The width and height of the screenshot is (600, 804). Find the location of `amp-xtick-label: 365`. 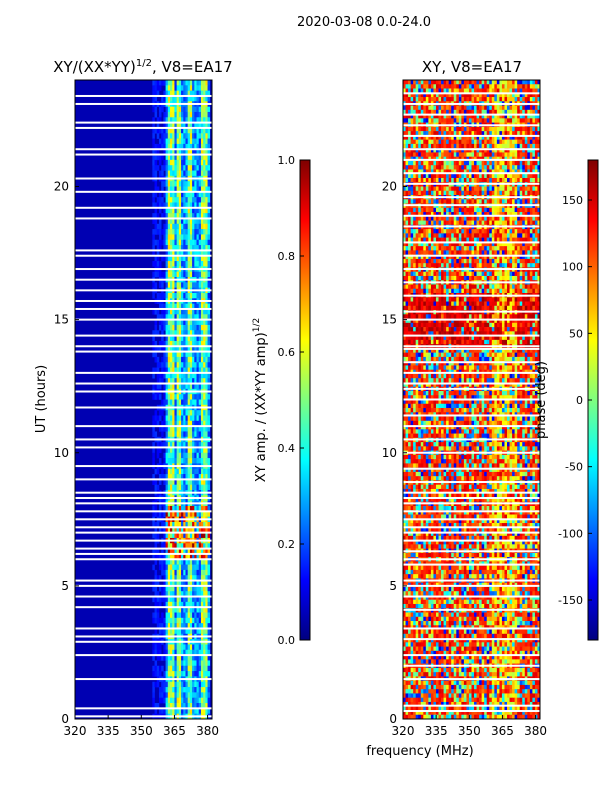

amp-xtick-label: 365 is located at coordinates (174, 731).